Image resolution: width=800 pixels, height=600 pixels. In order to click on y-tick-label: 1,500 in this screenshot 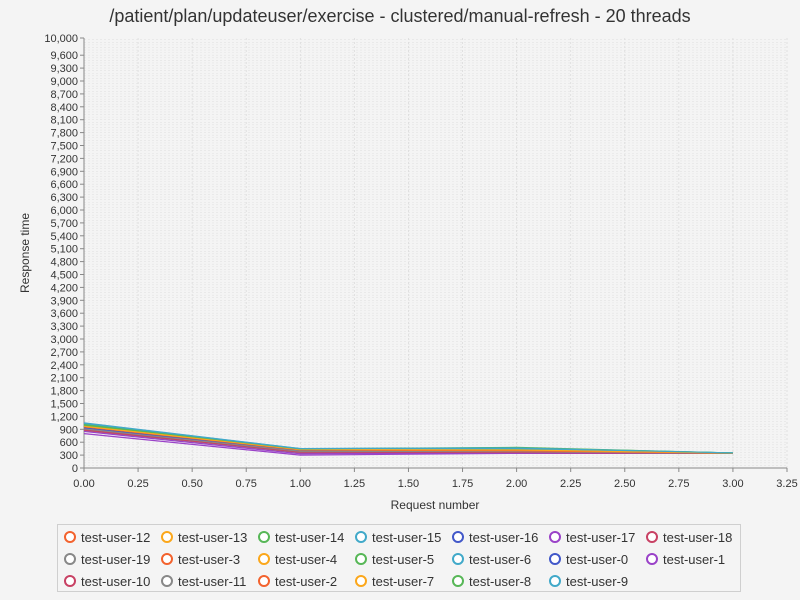, I will do `click(64, 405)`.